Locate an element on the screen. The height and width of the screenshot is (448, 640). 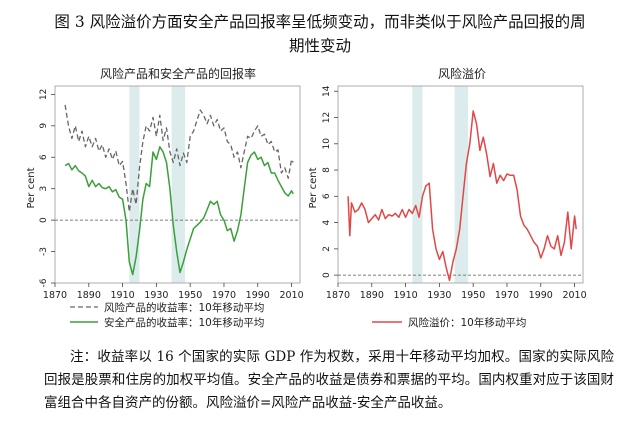
left-chart-legend: 风险产品的收益率：10年移动平均 安全产品的收益率：10年移动平均 is located at coordinates (167, 315).